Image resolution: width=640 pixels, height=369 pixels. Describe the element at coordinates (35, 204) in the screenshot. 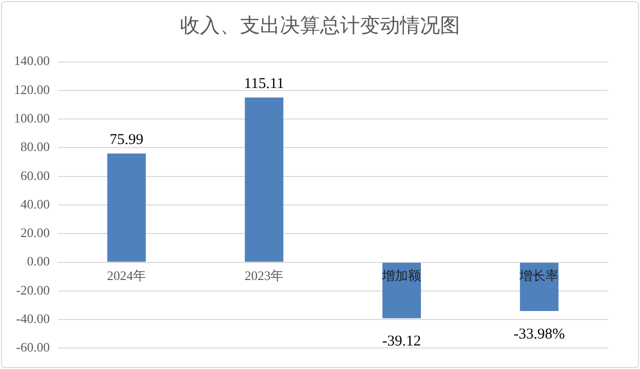

I see `y-tick-label: 40.00` at that location.